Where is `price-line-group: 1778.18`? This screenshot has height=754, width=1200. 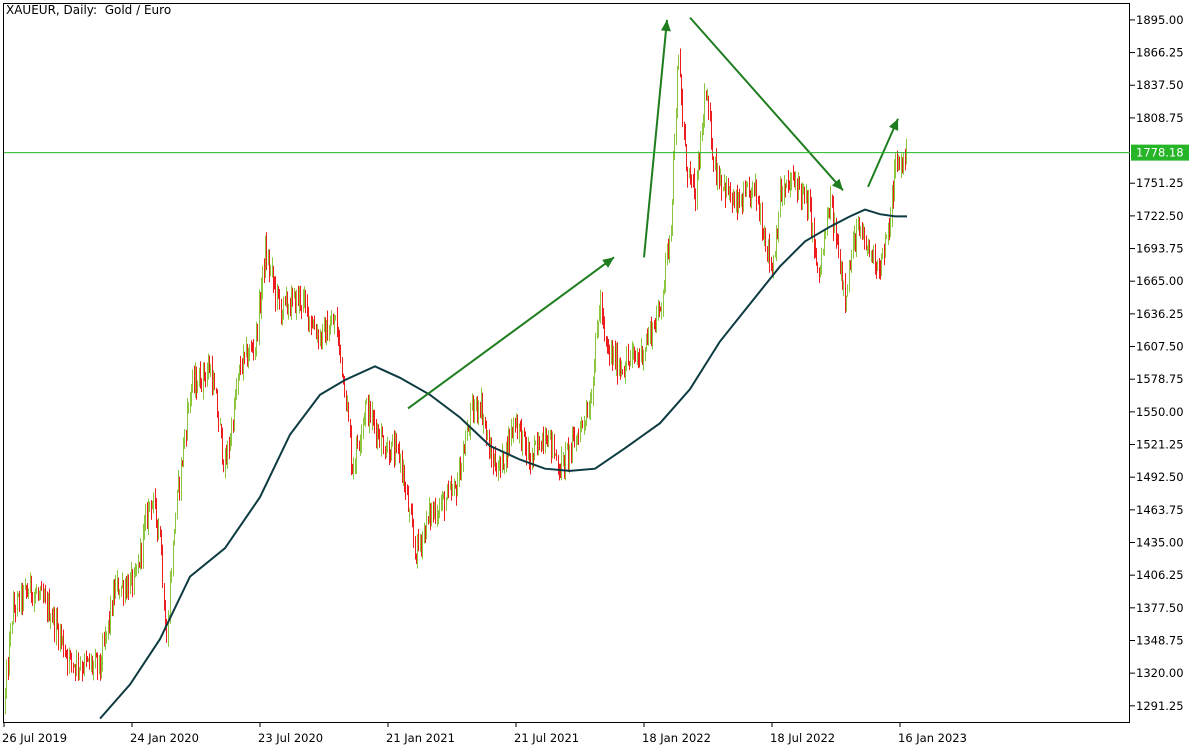 price-line-group: 1778.18 is located at coordinates (596, 152).